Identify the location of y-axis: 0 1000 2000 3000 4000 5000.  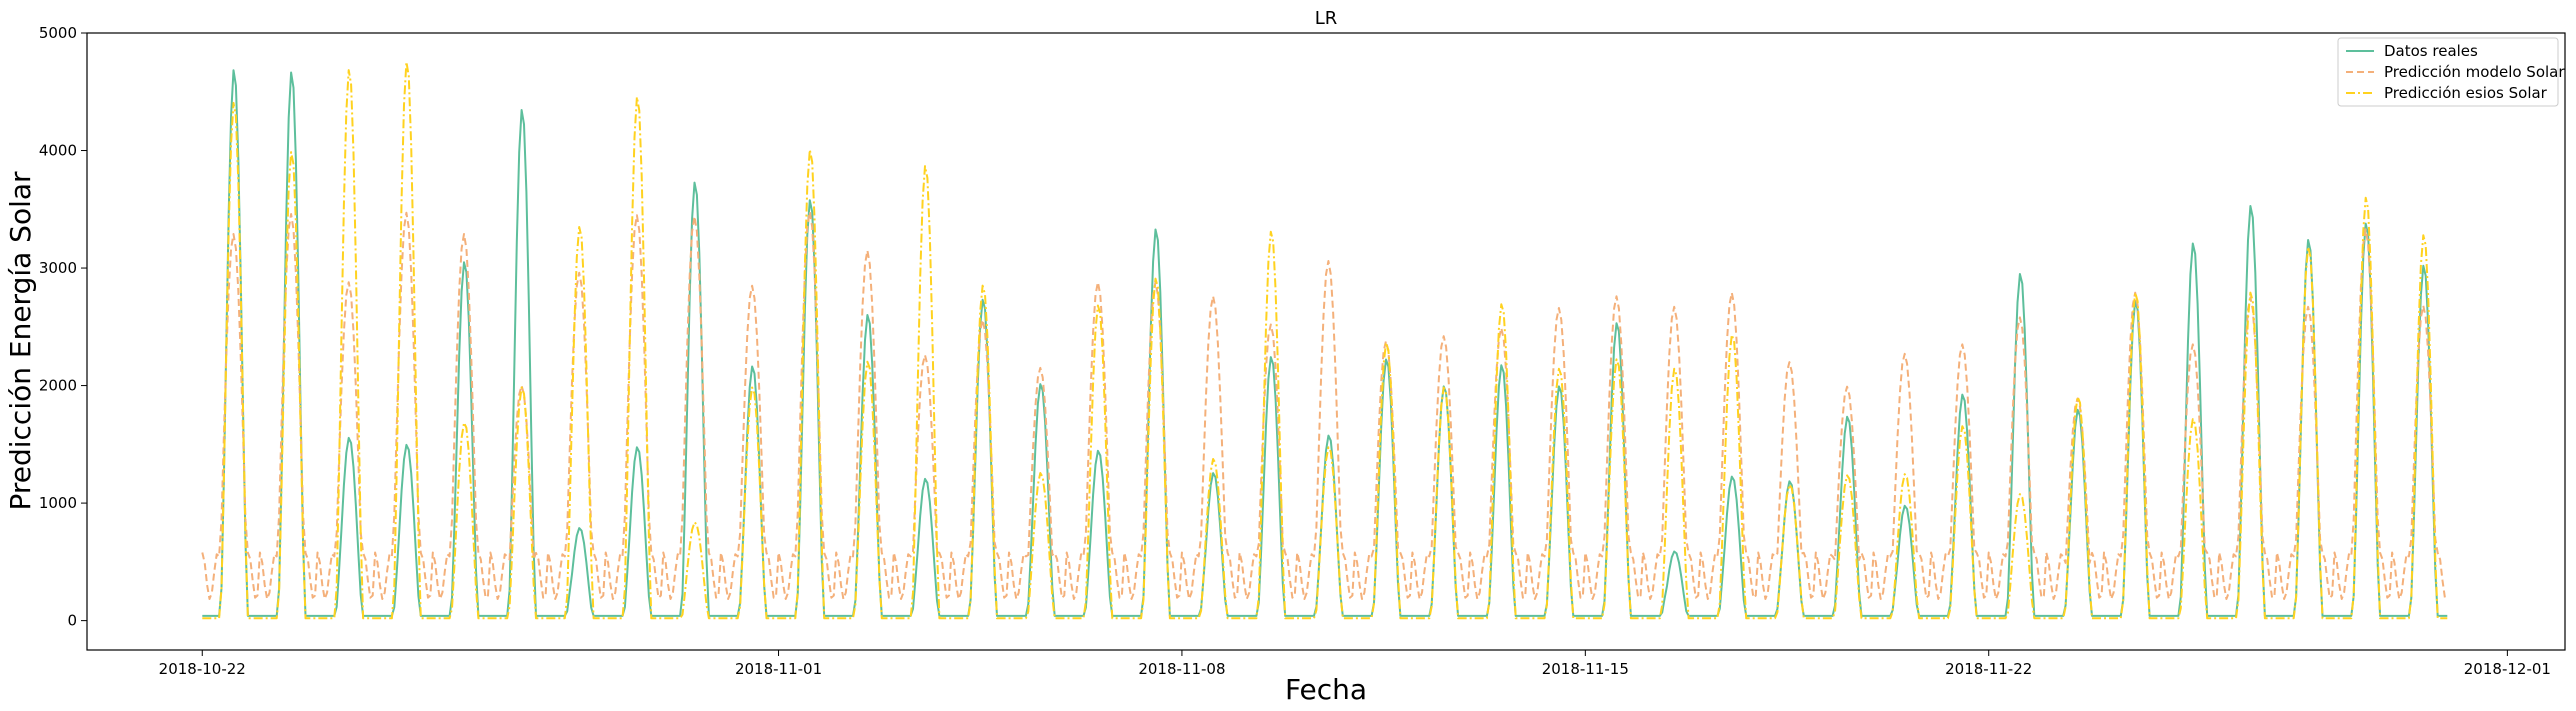
(63, 327).